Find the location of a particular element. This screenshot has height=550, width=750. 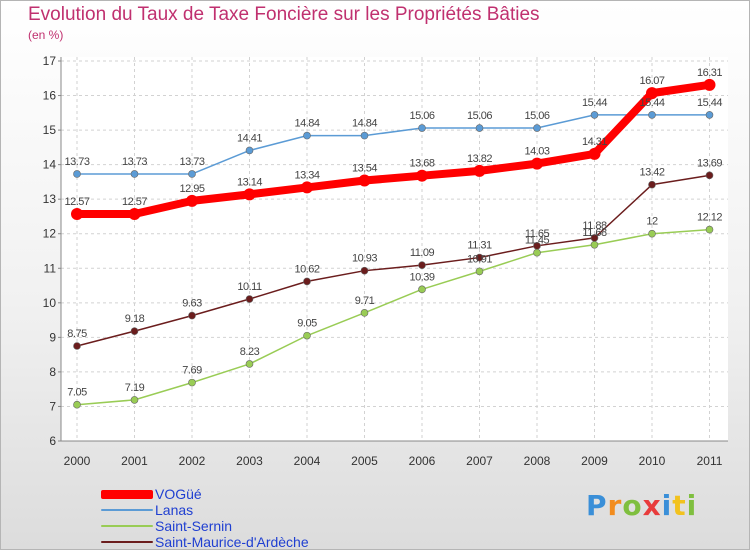

data-label: 13.42 is located at coordinates (651, 173).